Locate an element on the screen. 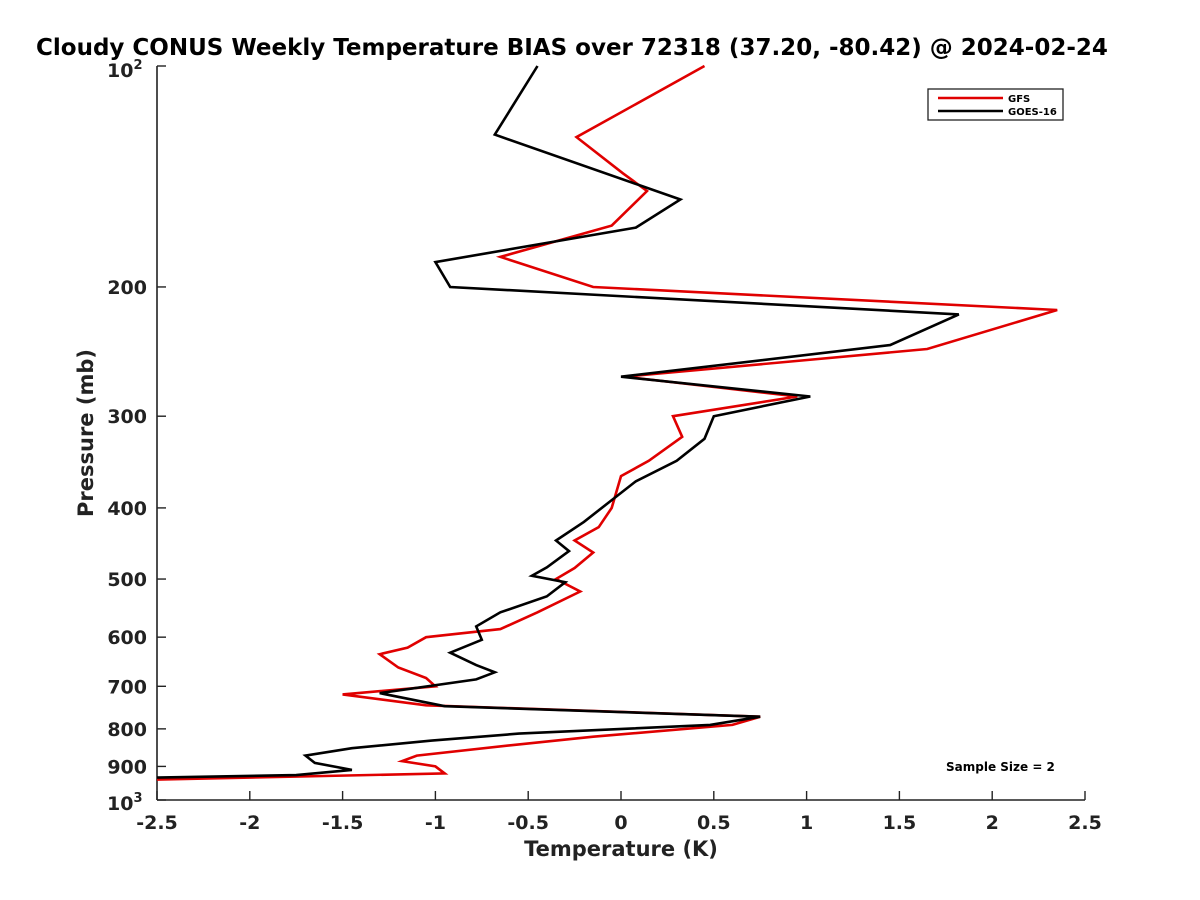  legend-label: GFS is located at coordinates (1019, 99).